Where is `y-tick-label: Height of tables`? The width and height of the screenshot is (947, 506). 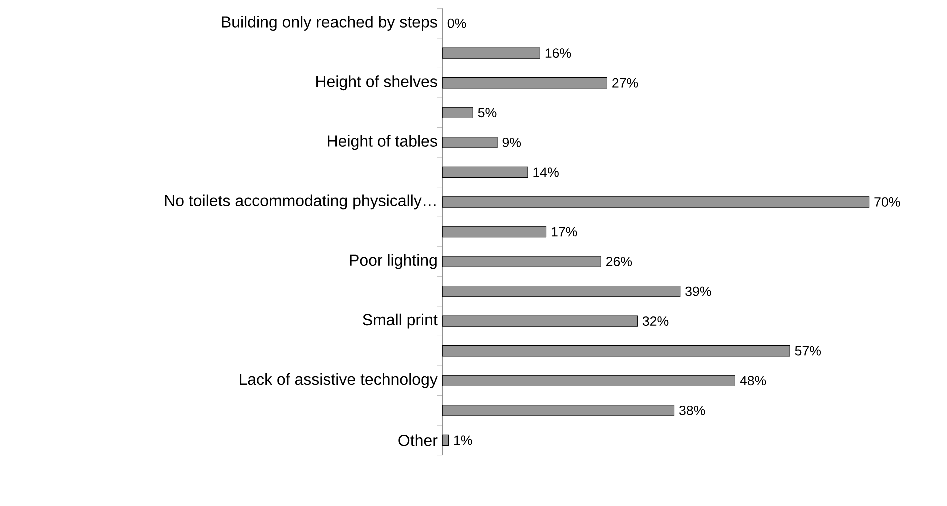 y-tick-label: Height of tables is located at coordinates (383, 142).